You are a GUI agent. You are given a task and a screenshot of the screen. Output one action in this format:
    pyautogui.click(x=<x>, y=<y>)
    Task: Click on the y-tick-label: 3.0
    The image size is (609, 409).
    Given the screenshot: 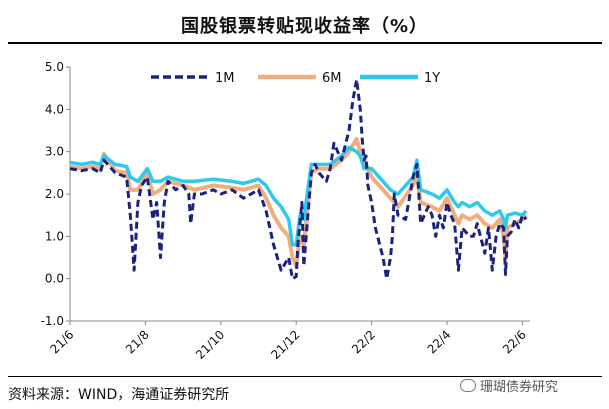 What is the action you would take?
    pyautogui.click(x=54, y=152)
    